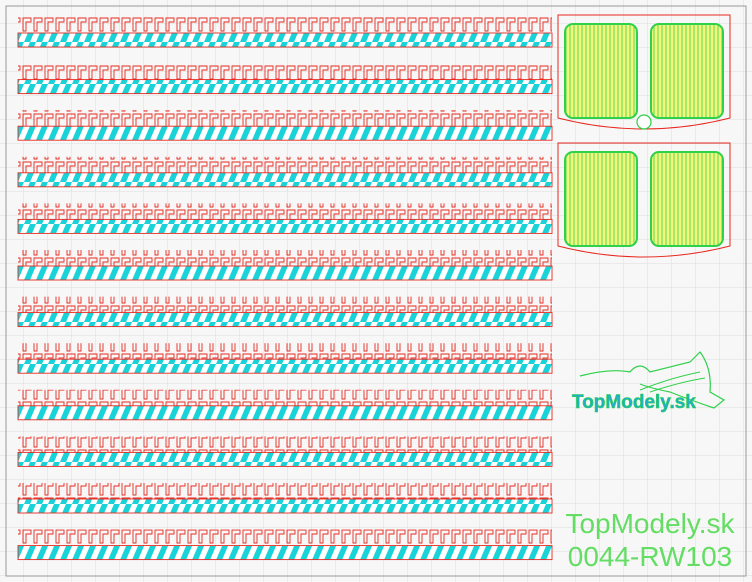 This screenshot has width=752, height=582. I want to click on panel-bottom, so click(644, 200).